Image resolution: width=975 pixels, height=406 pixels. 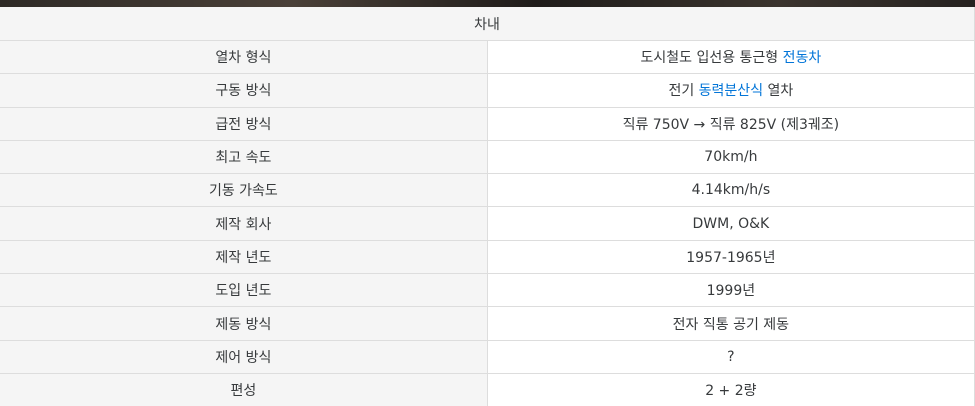 I want to click on row-value: ?, so click(x=731, y=356).